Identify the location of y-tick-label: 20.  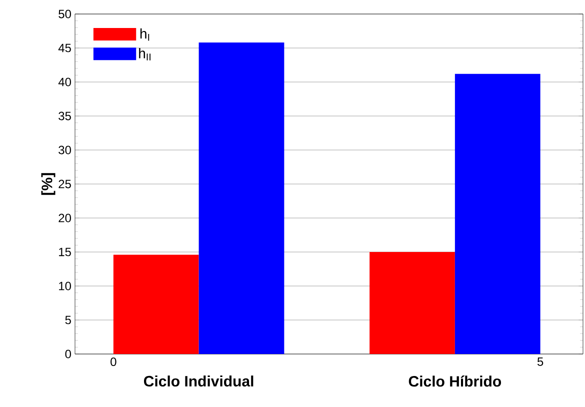
(65, 218).